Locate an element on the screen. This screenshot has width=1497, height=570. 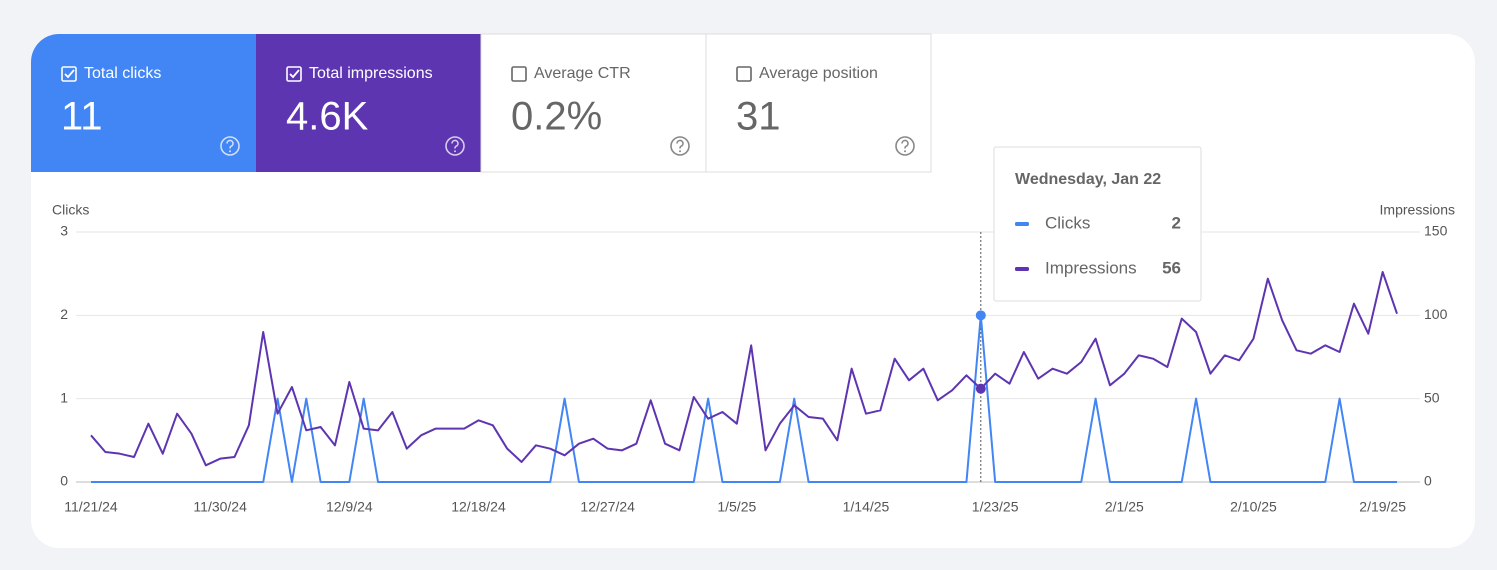
x-tick-label: 2/10/25 is located at coordinates (1253, 507).